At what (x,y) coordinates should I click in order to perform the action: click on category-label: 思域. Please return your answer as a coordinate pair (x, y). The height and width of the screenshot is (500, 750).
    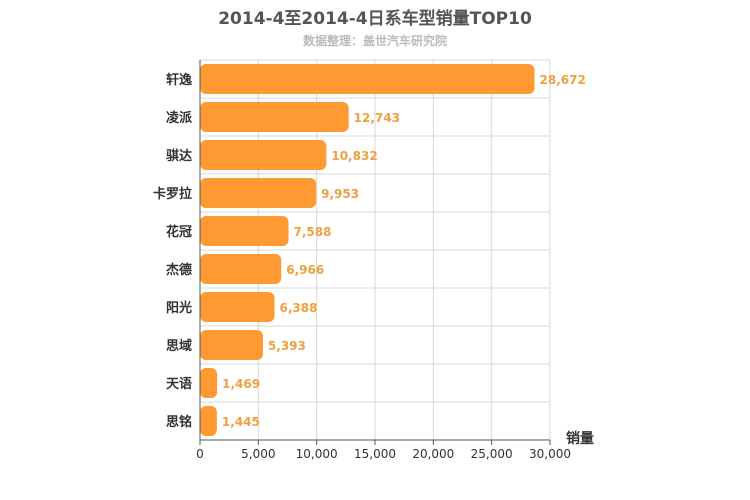
    Looking at the image, I should click on (179, 346).